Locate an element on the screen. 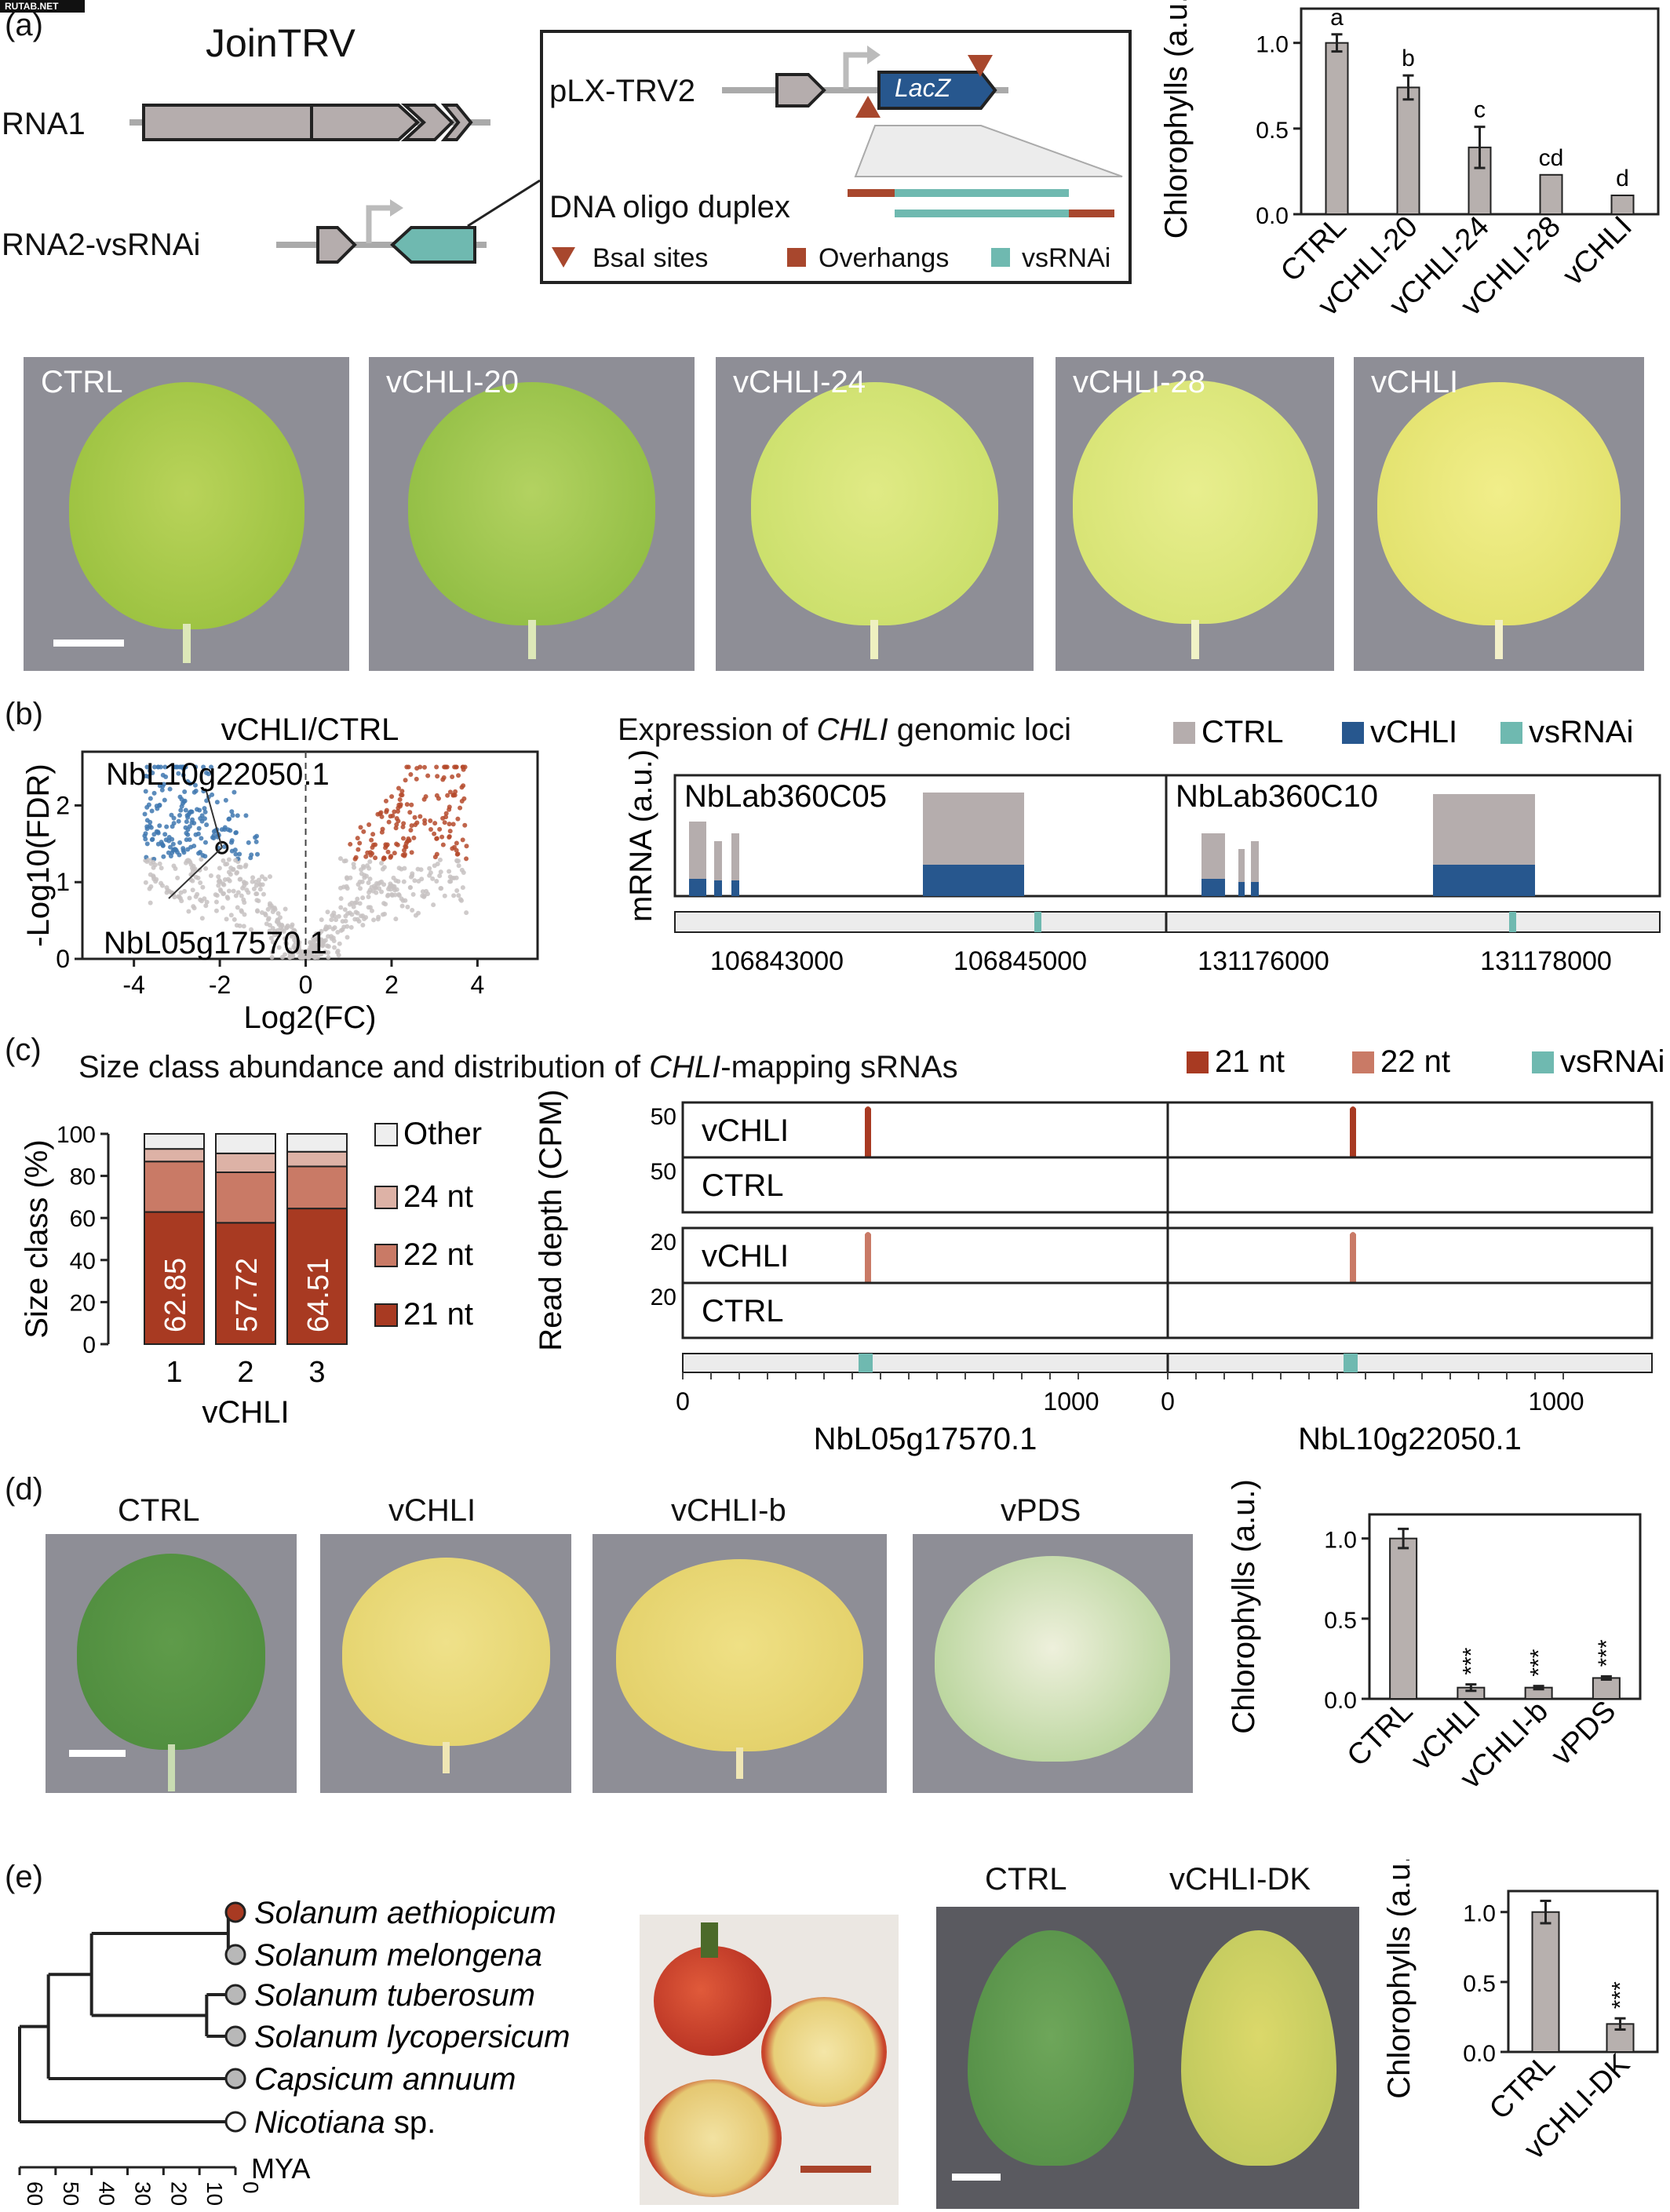 The height and width of the screenshot is (2212, 1670). y-tick-label: 0.5 is located at coordinates (1340, 1621).